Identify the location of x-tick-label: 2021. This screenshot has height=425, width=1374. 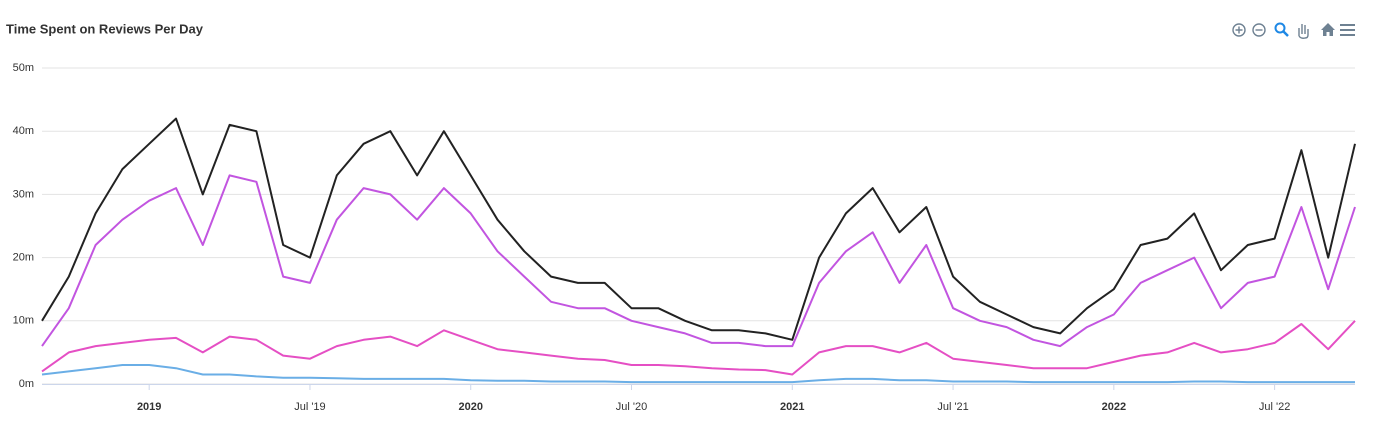
(792, 407).